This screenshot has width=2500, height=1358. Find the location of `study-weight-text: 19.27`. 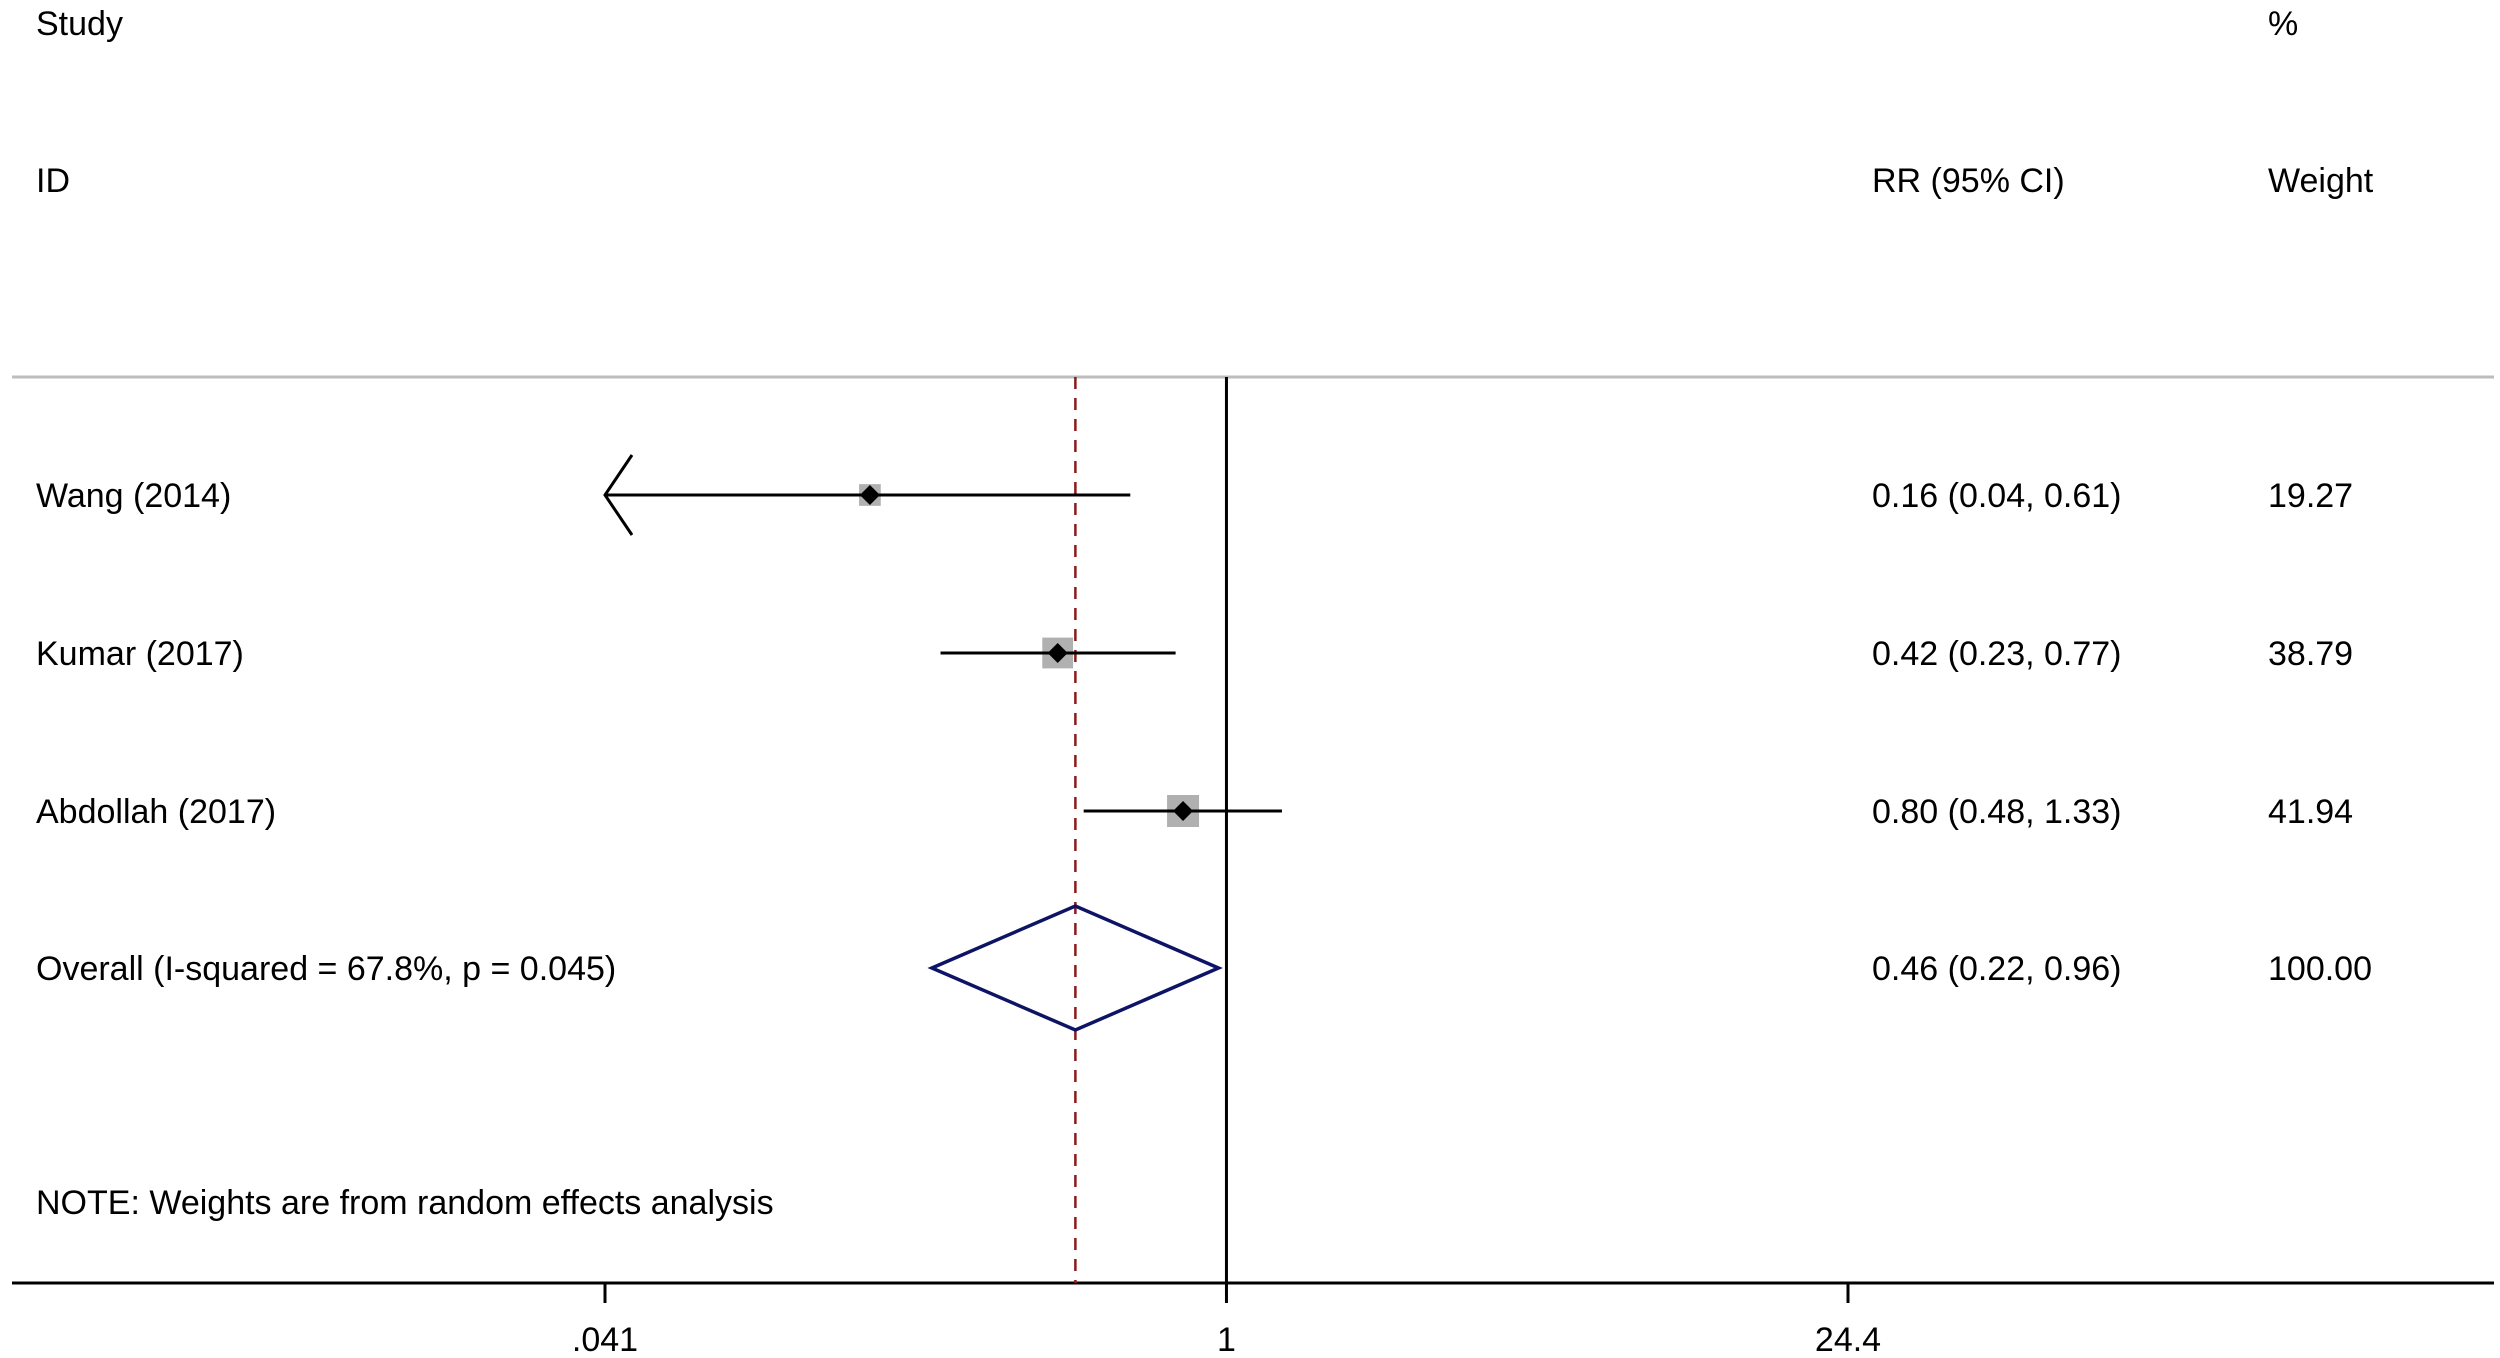

study-weight-text: 19.27 is located at coordinates (2310, 496).